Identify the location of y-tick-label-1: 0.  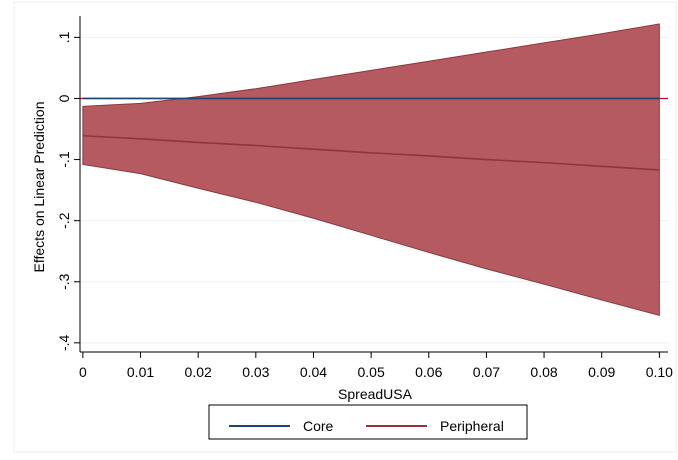
(64, 98).